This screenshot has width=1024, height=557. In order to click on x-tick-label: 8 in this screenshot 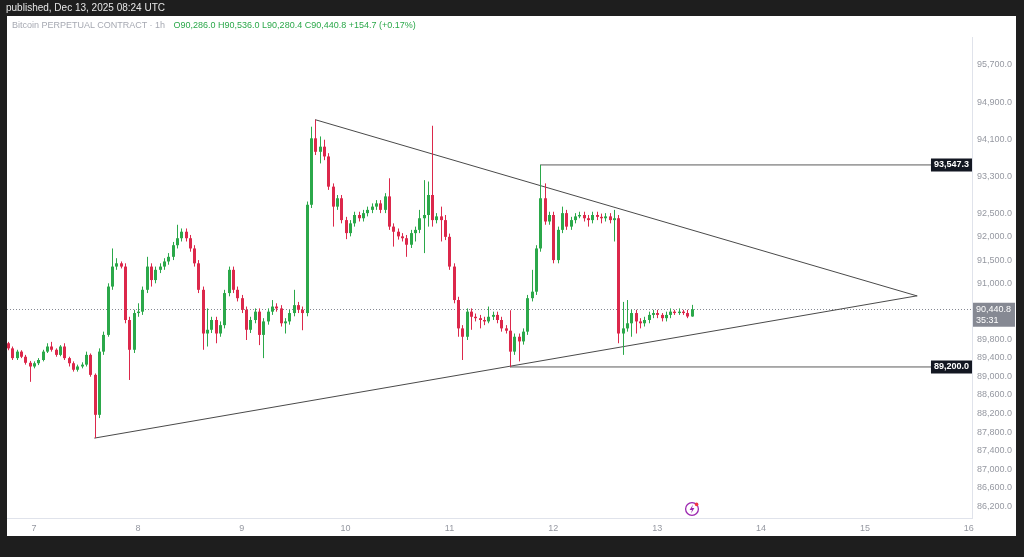, I will do `click(138, 527)`.